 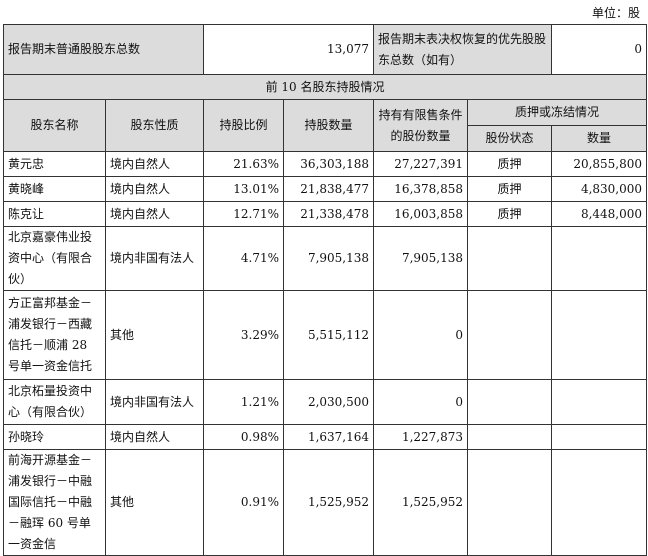 What do you see at coordinates (54, 335) in the screenshot?
I see `cell-name: 方正富邦基金－浦发银行－西藏信托－顺浦 28 号单一资金信托` at bounding box center [54, 335].